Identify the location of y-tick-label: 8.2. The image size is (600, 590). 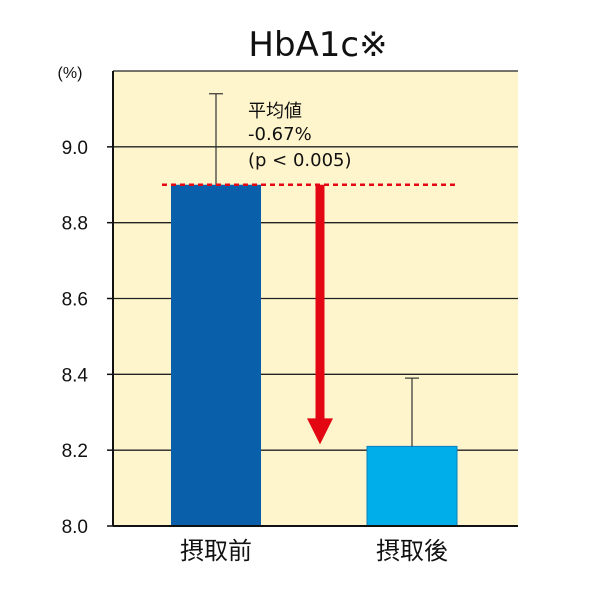
(75, 451).